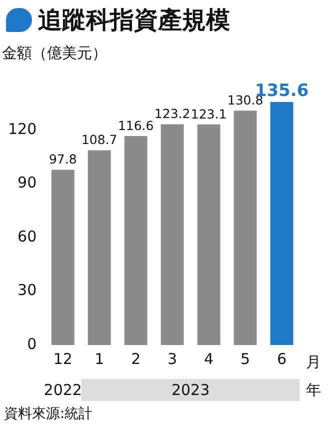 This screenshot has width=328, height=429. Describe the element at coordinates (313, 362) in the screenshot. I see `x-axis-title: 月` at that location.